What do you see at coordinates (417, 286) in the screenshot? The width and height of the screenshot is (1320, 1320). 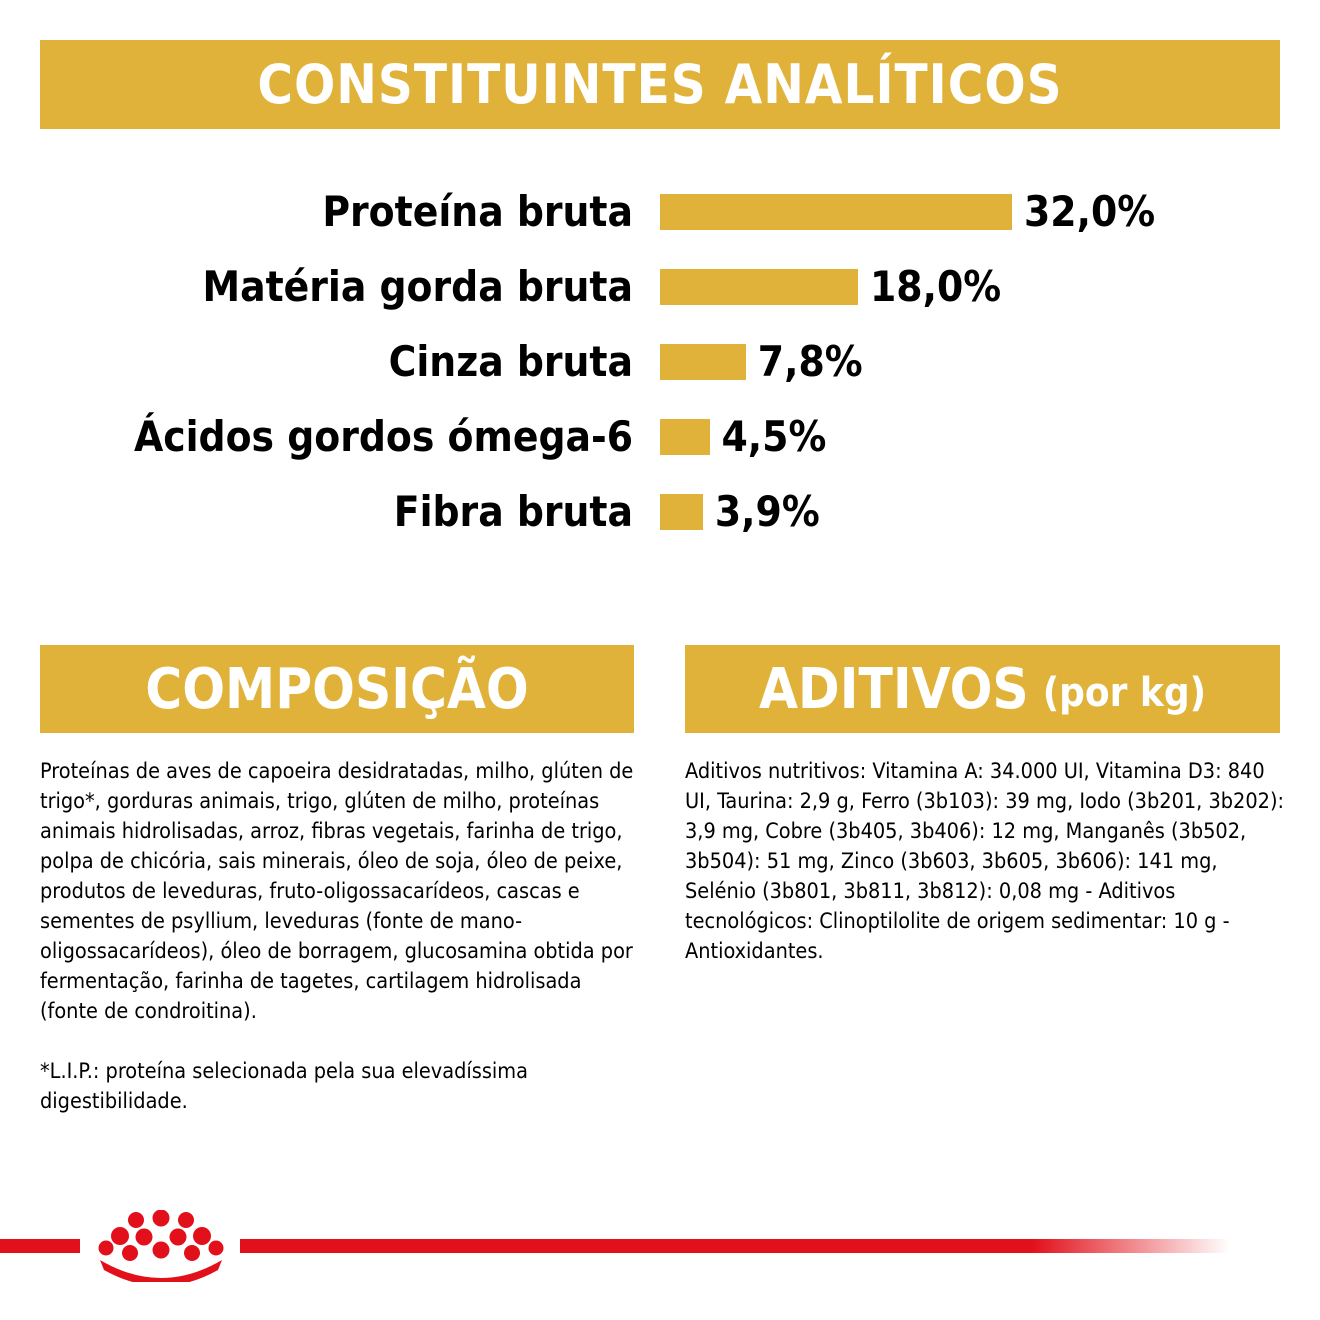 I see `bar-label: Matéria gorda bruta` at bounding box center [417, 286].